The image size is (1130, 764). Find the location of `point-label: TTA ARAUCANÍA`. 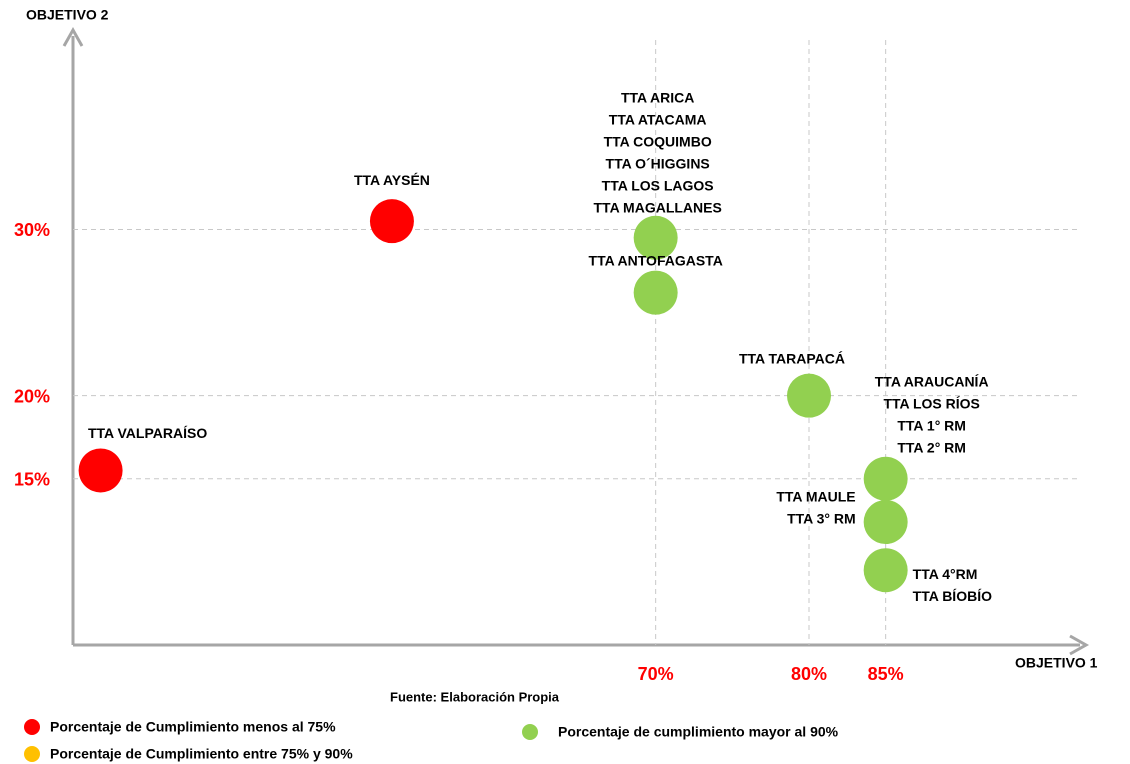

point-label: TTA ARAUCANÍA is located at coordinates (932, 381).